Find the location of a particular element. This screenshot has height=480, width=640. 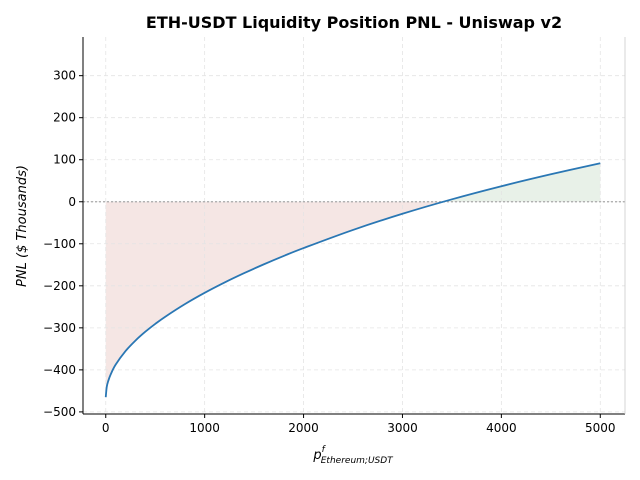

x-tick-label: 3000 is located at coordinates (402, 428).